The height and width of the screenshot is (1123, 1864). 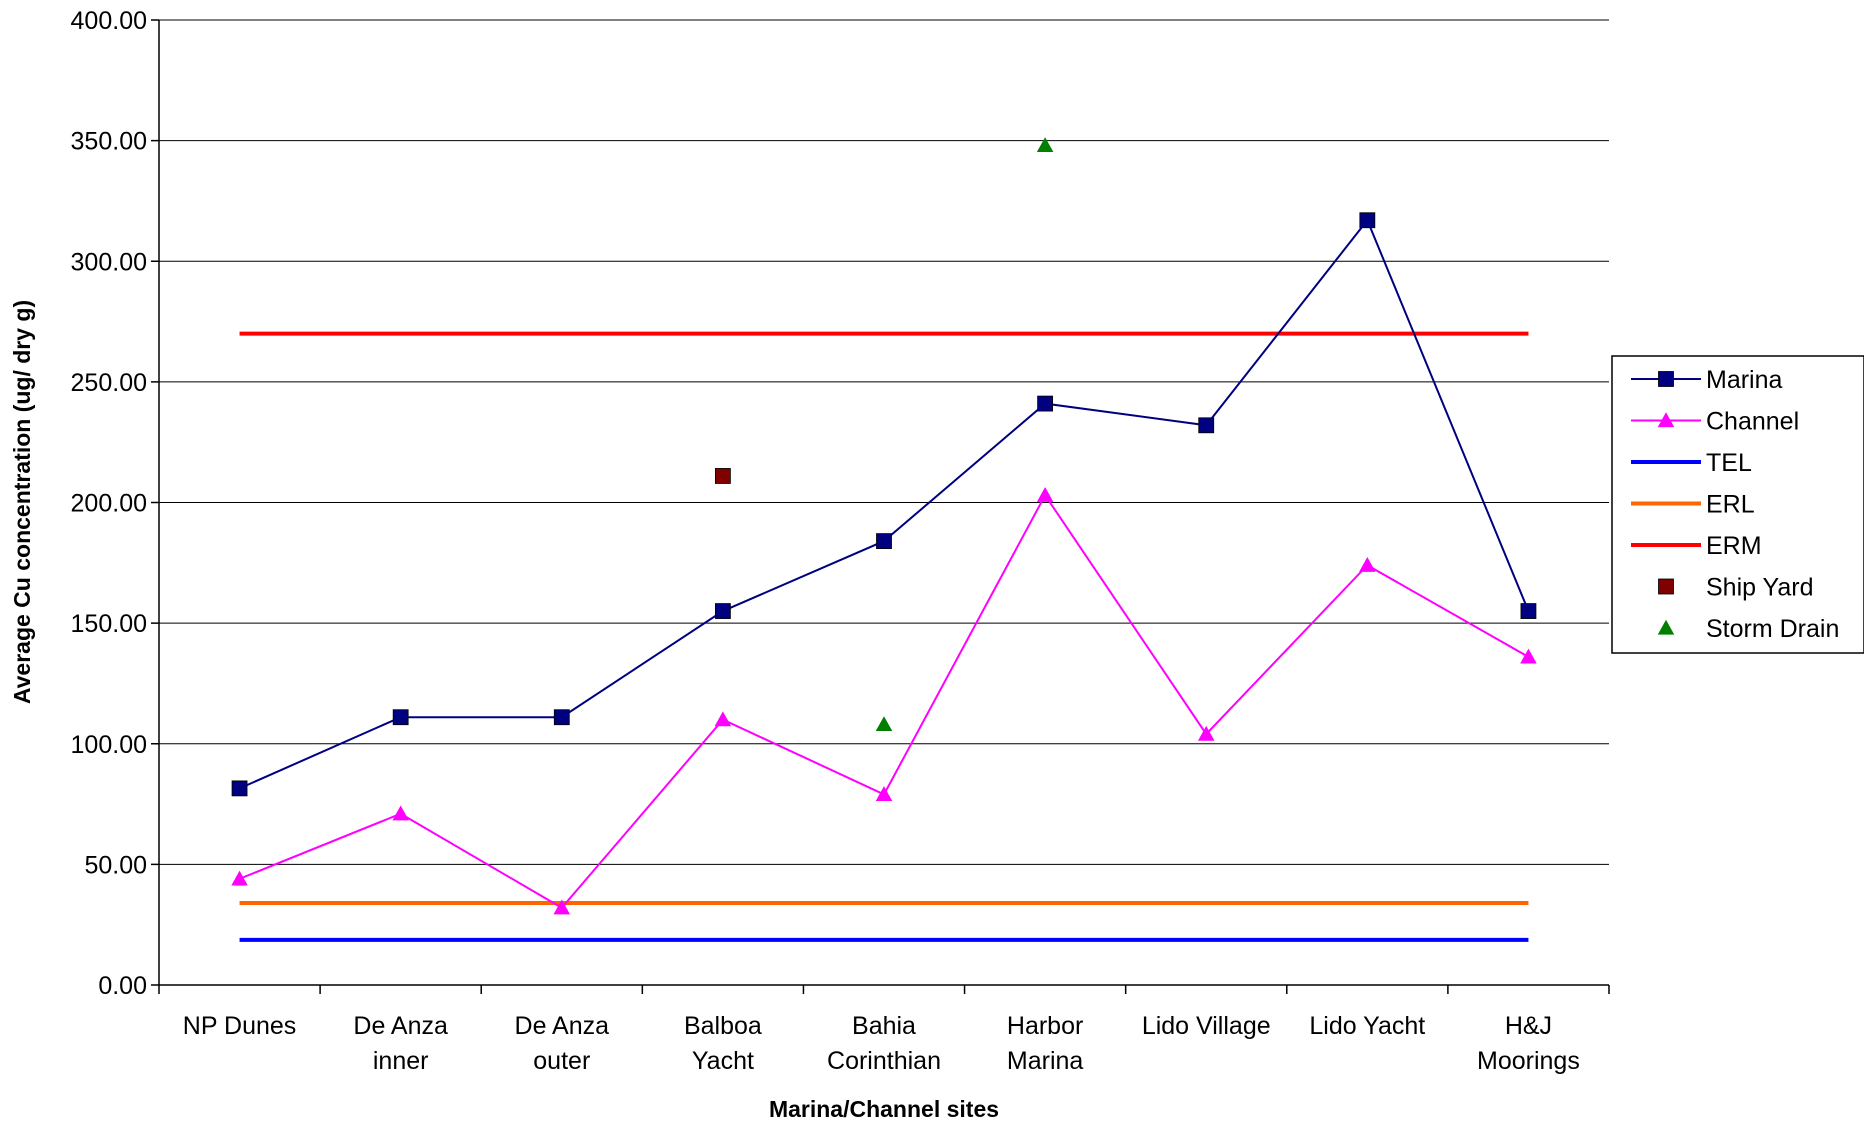 I want to click on y-tick-label: 400.00, so click(x=109, y=21).